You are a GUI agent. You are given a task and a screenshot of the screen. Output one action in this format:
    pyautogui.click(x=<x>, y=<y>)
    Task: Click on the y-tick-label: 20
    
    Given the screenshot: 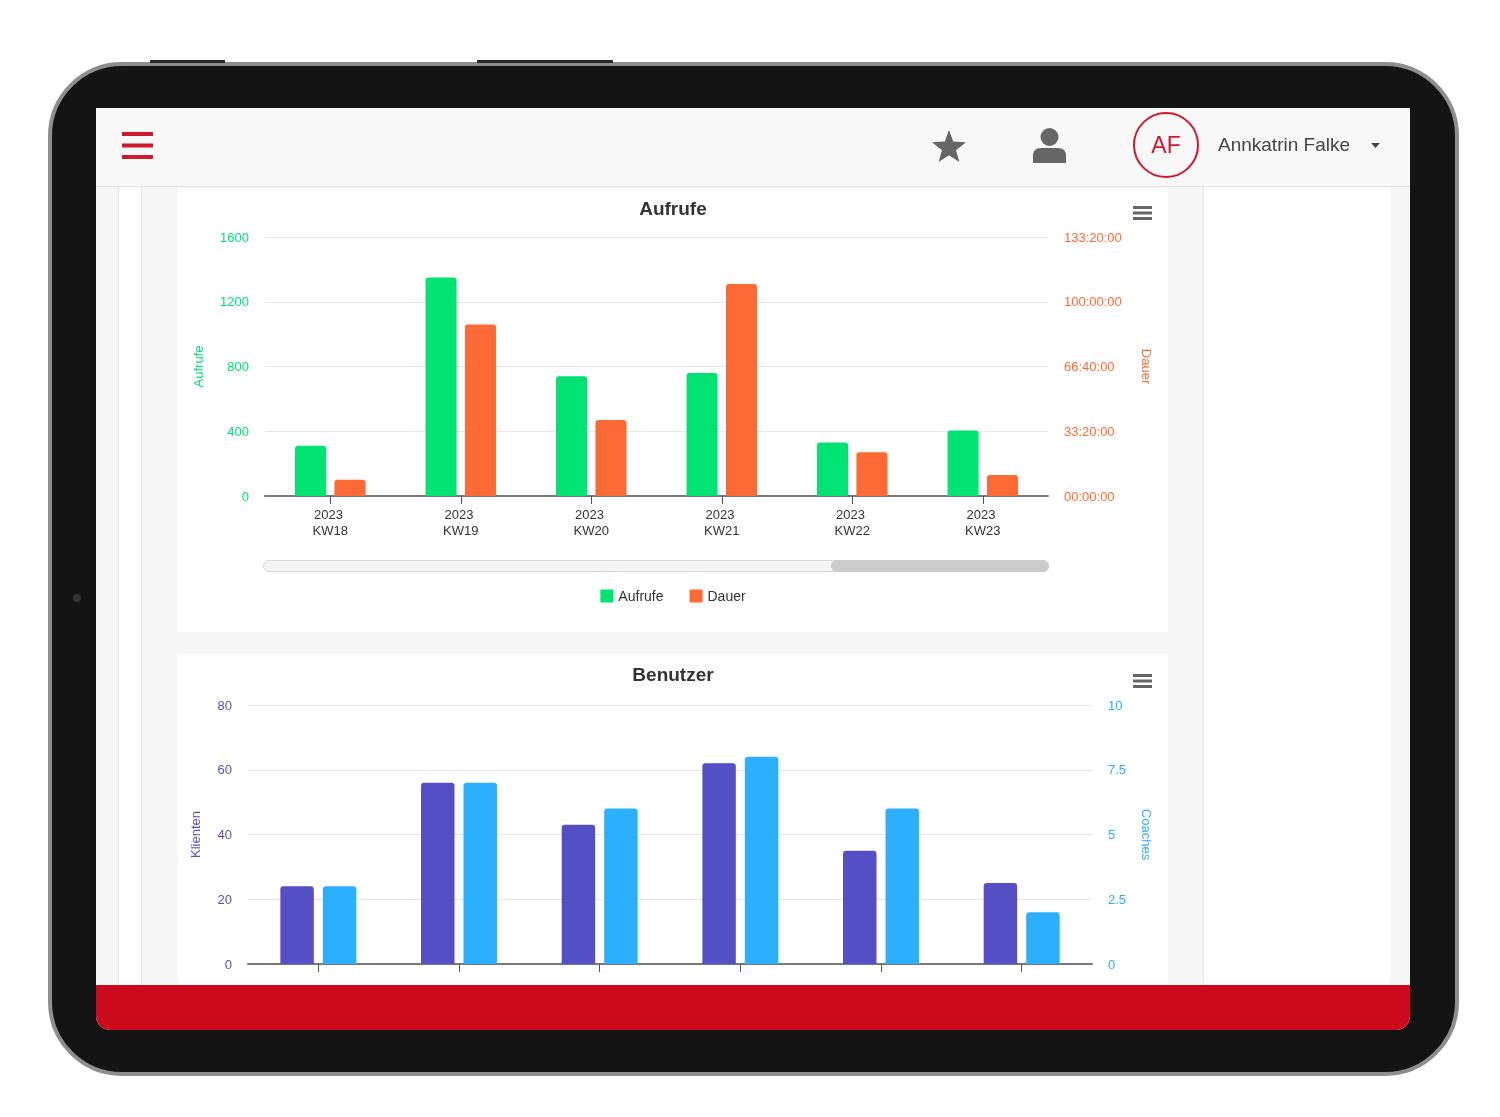 What is the action you would take?
    pyautogui.click(x=224, y=899)
    